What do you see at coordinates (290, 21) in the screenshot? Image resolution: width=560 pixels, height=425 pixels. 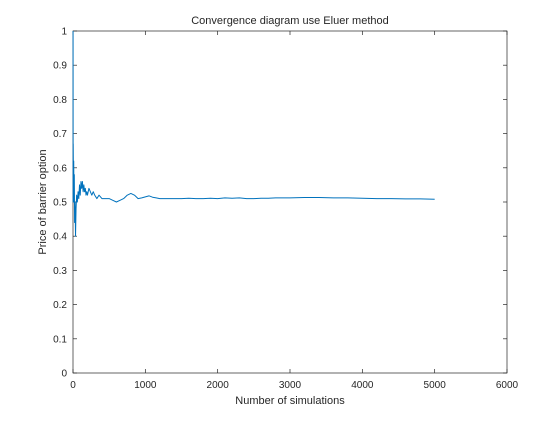 I see `chart-title: Convergence diagram use Eluer method` at bounding box center [290, 21].